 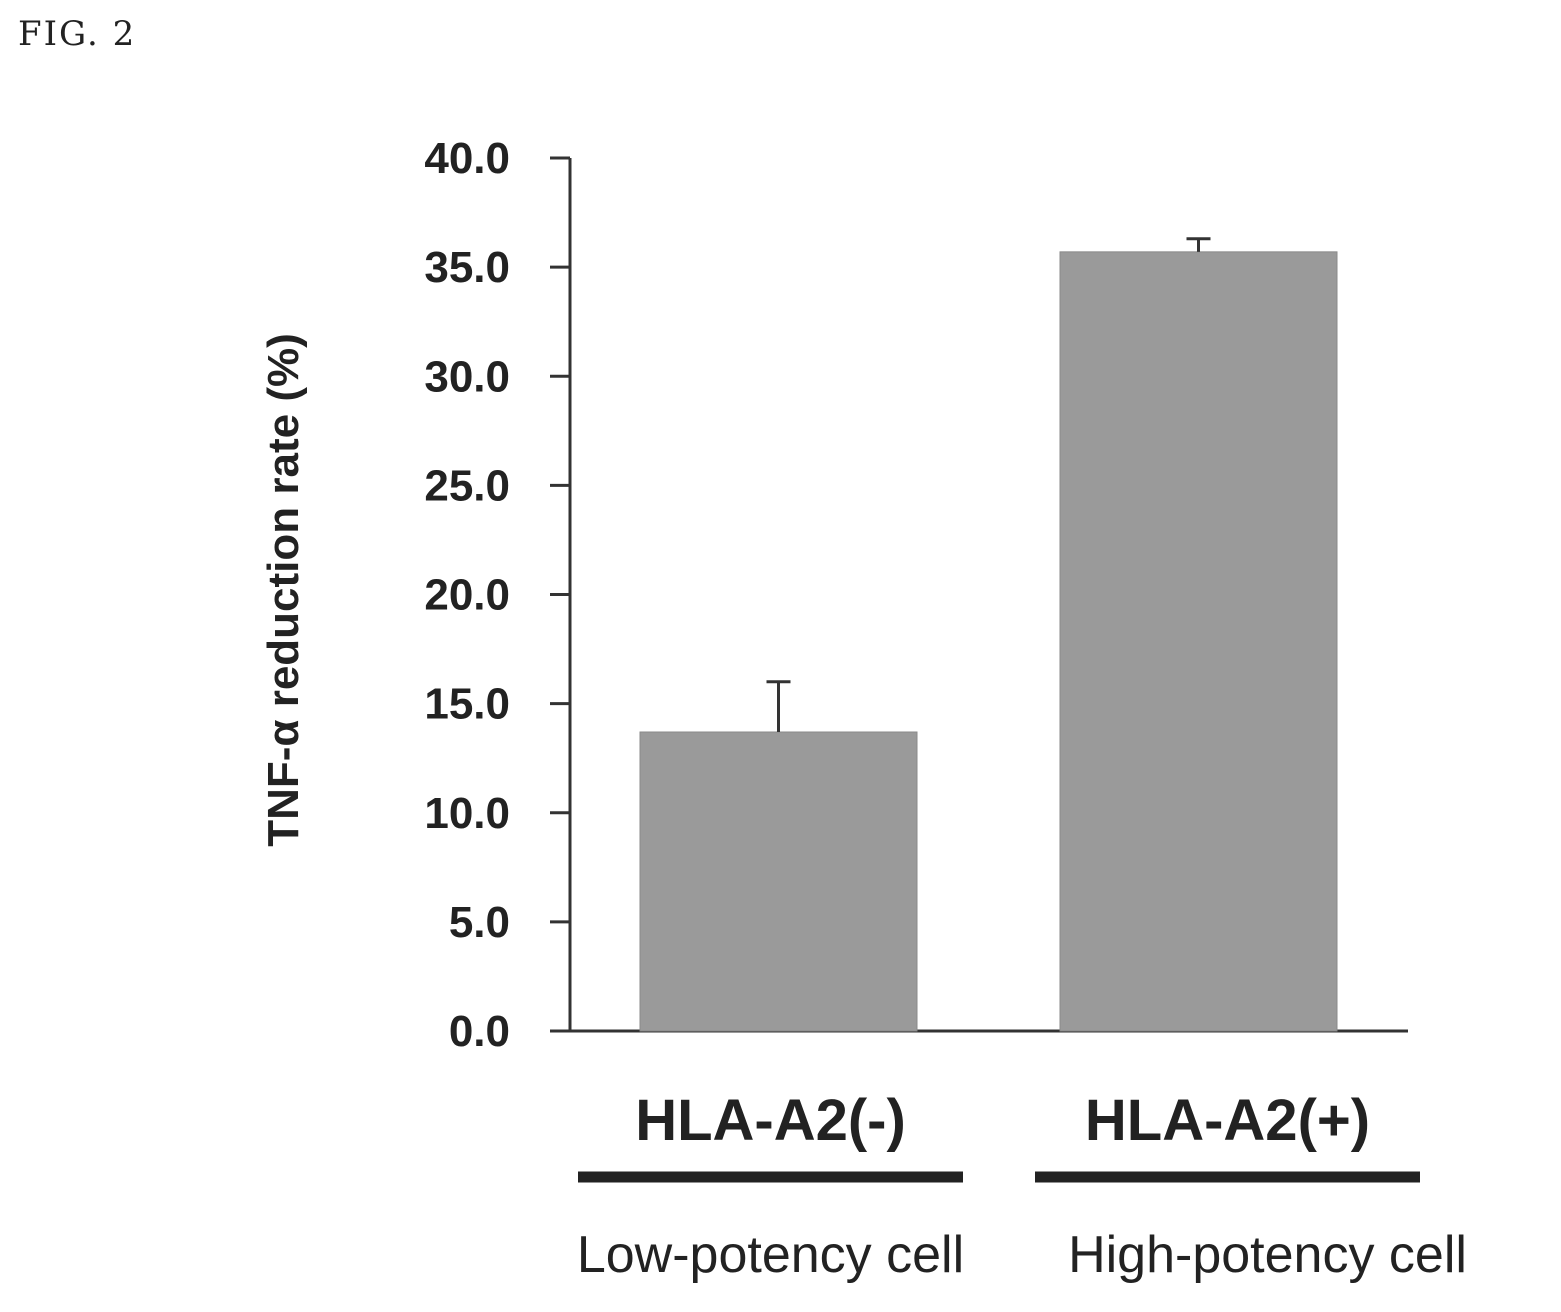 What do you see at coordinates (1227, 1120) in the screenshot?
I see `category-label: HLA-A2(+)` at bounding box center [1227, 1120].